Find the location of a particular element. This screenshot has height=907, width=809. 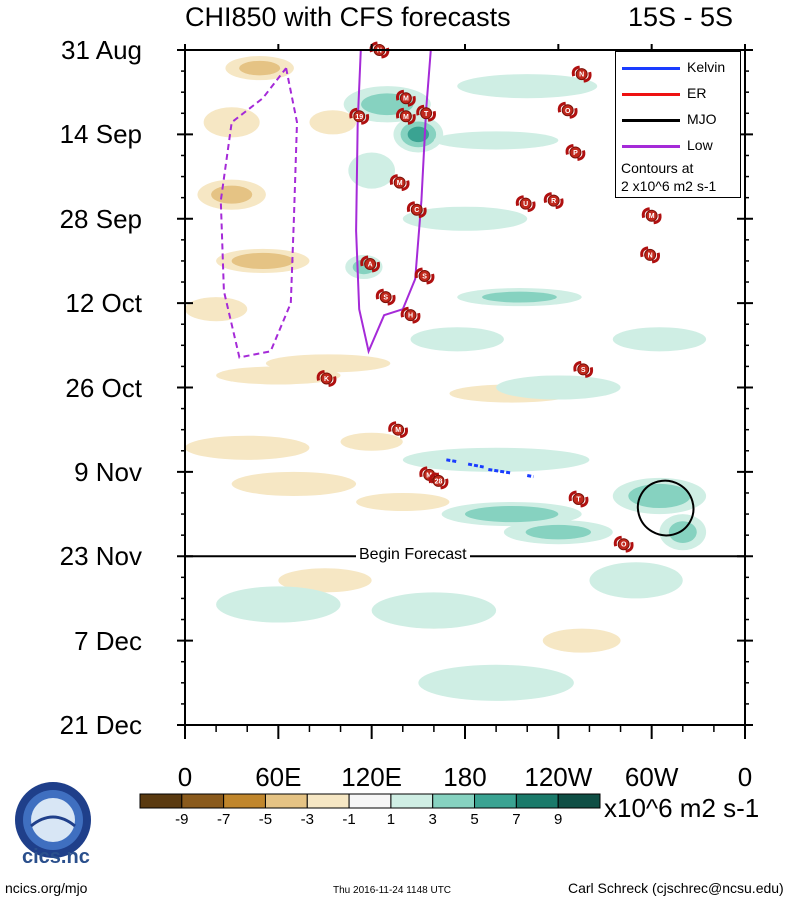

legend-note-line2: 2 x10^6 m2 s-1 is located at coordinates (669, 186).